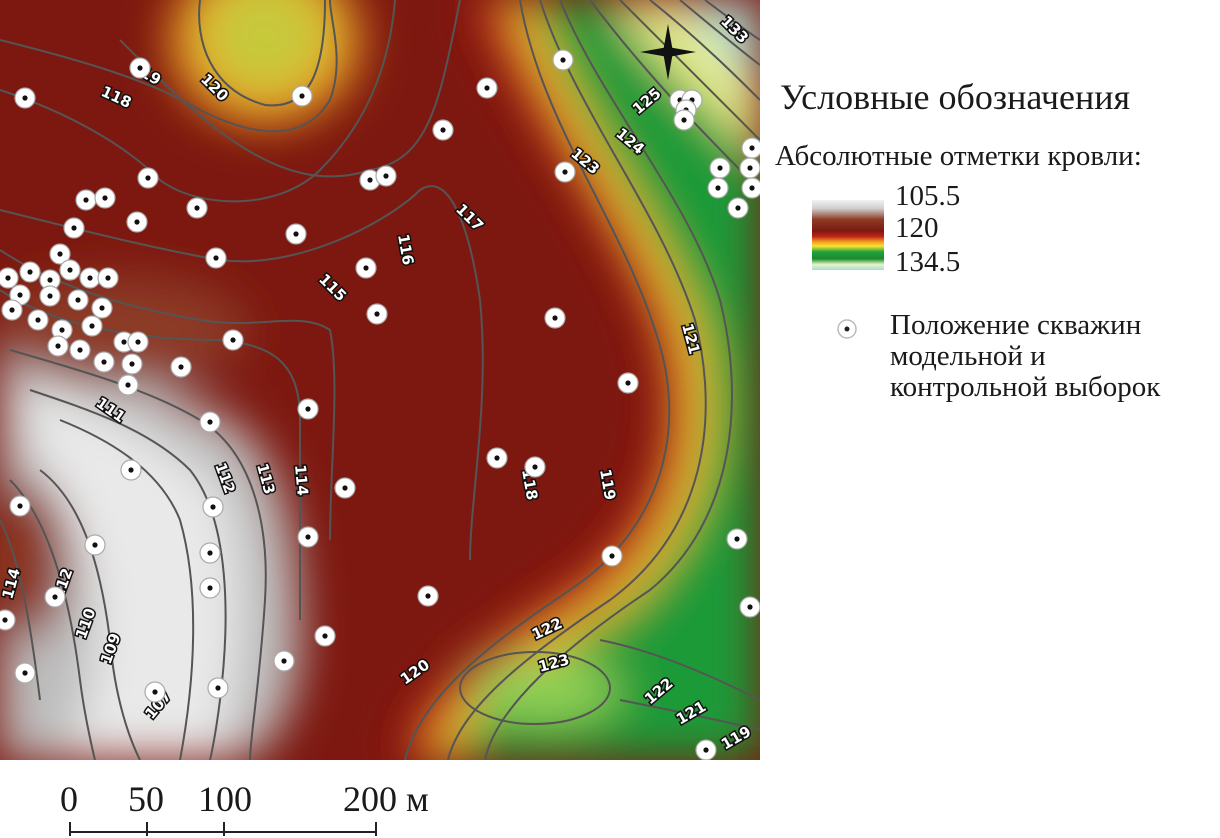 This screenshot has height=838, width=1220. What do you see at coordinates (223, 829) in the screenshot?
I see `scale-ruler` at bounding box center [223, 829].